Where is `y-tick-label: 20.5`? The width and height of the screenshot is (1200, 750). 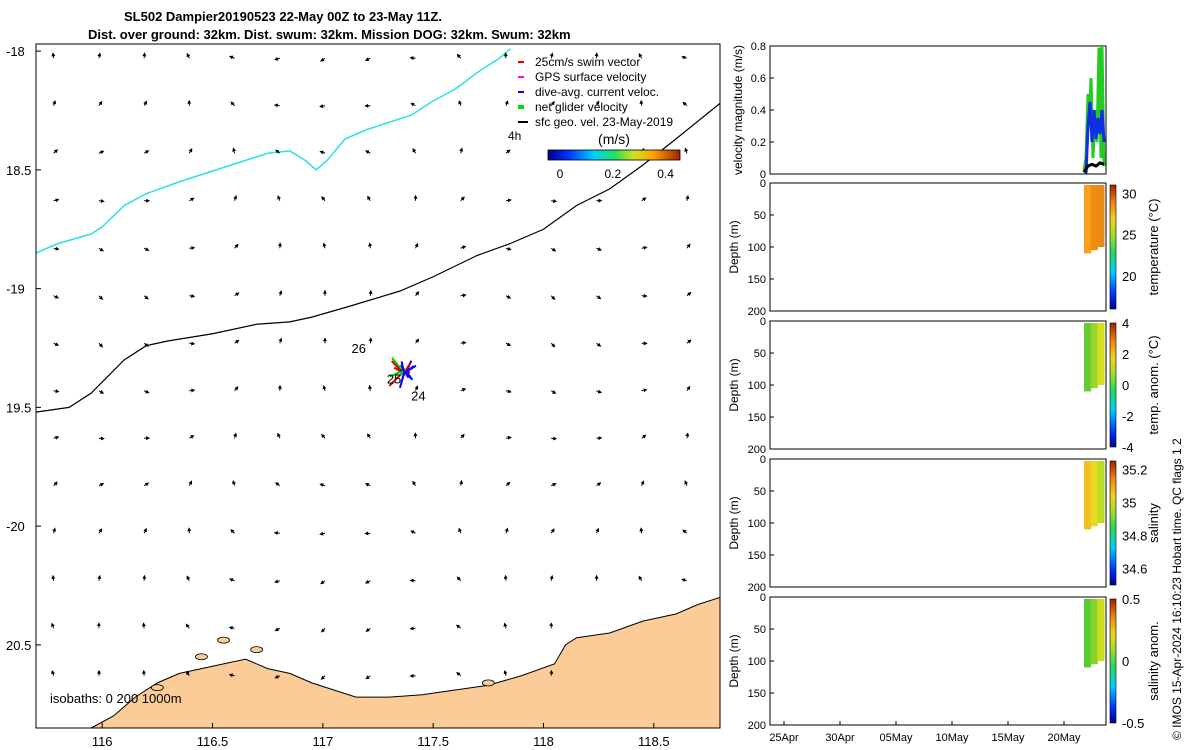
y-tick-label: 20.5 is located at coordinates (18, 645).